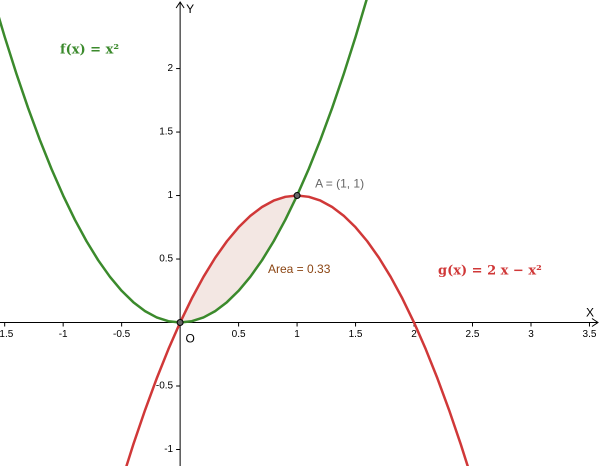 The width and height of the screenshot is (600, 466). Describe the element at coordinates (189, 339) in the screenshot. I see `point-label: O` at that location.